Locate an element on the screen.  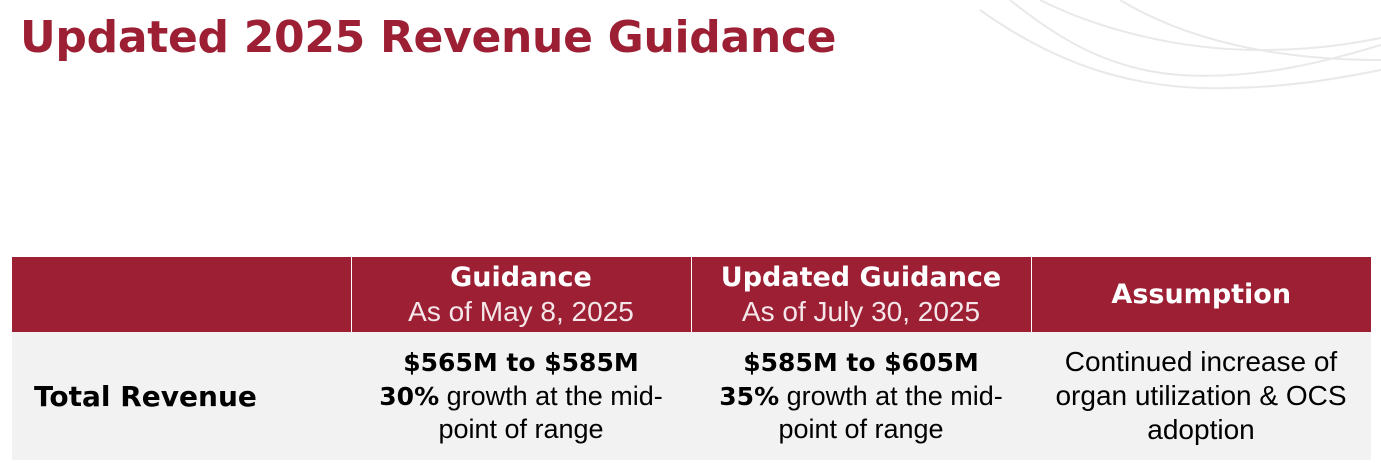
header-assumption-title: Assumption is located at coordinates (1201, 294).